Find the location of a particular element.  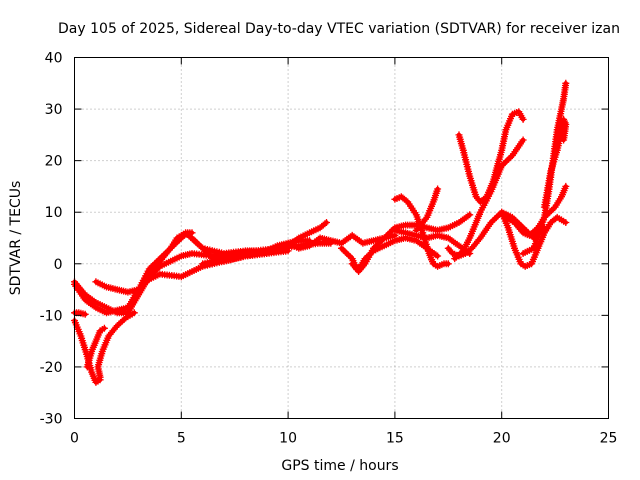

x-tick-label: 20 is located at coordinates (502, 439).